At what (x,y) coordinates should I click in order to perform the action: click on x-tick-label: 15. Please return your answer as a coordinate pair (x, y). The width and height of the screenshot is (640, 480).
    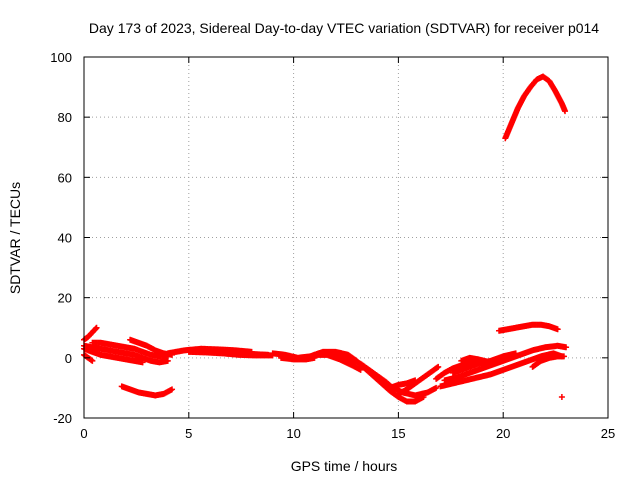
    Looking at the image, I should click on (398, 433).